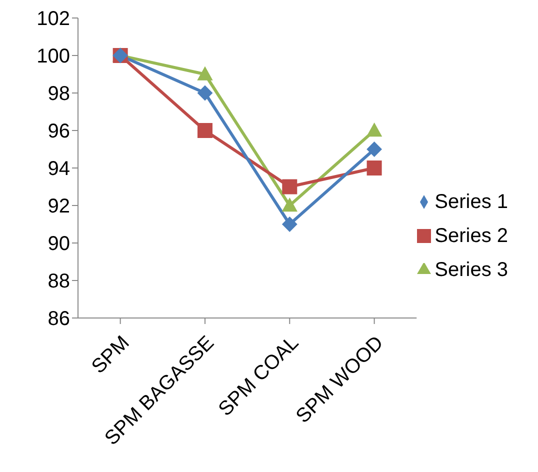  What do you see at coordinates (59, 319) in the screenshot?
I see `y-tick-label: 86` at bounding box center [59, 319].